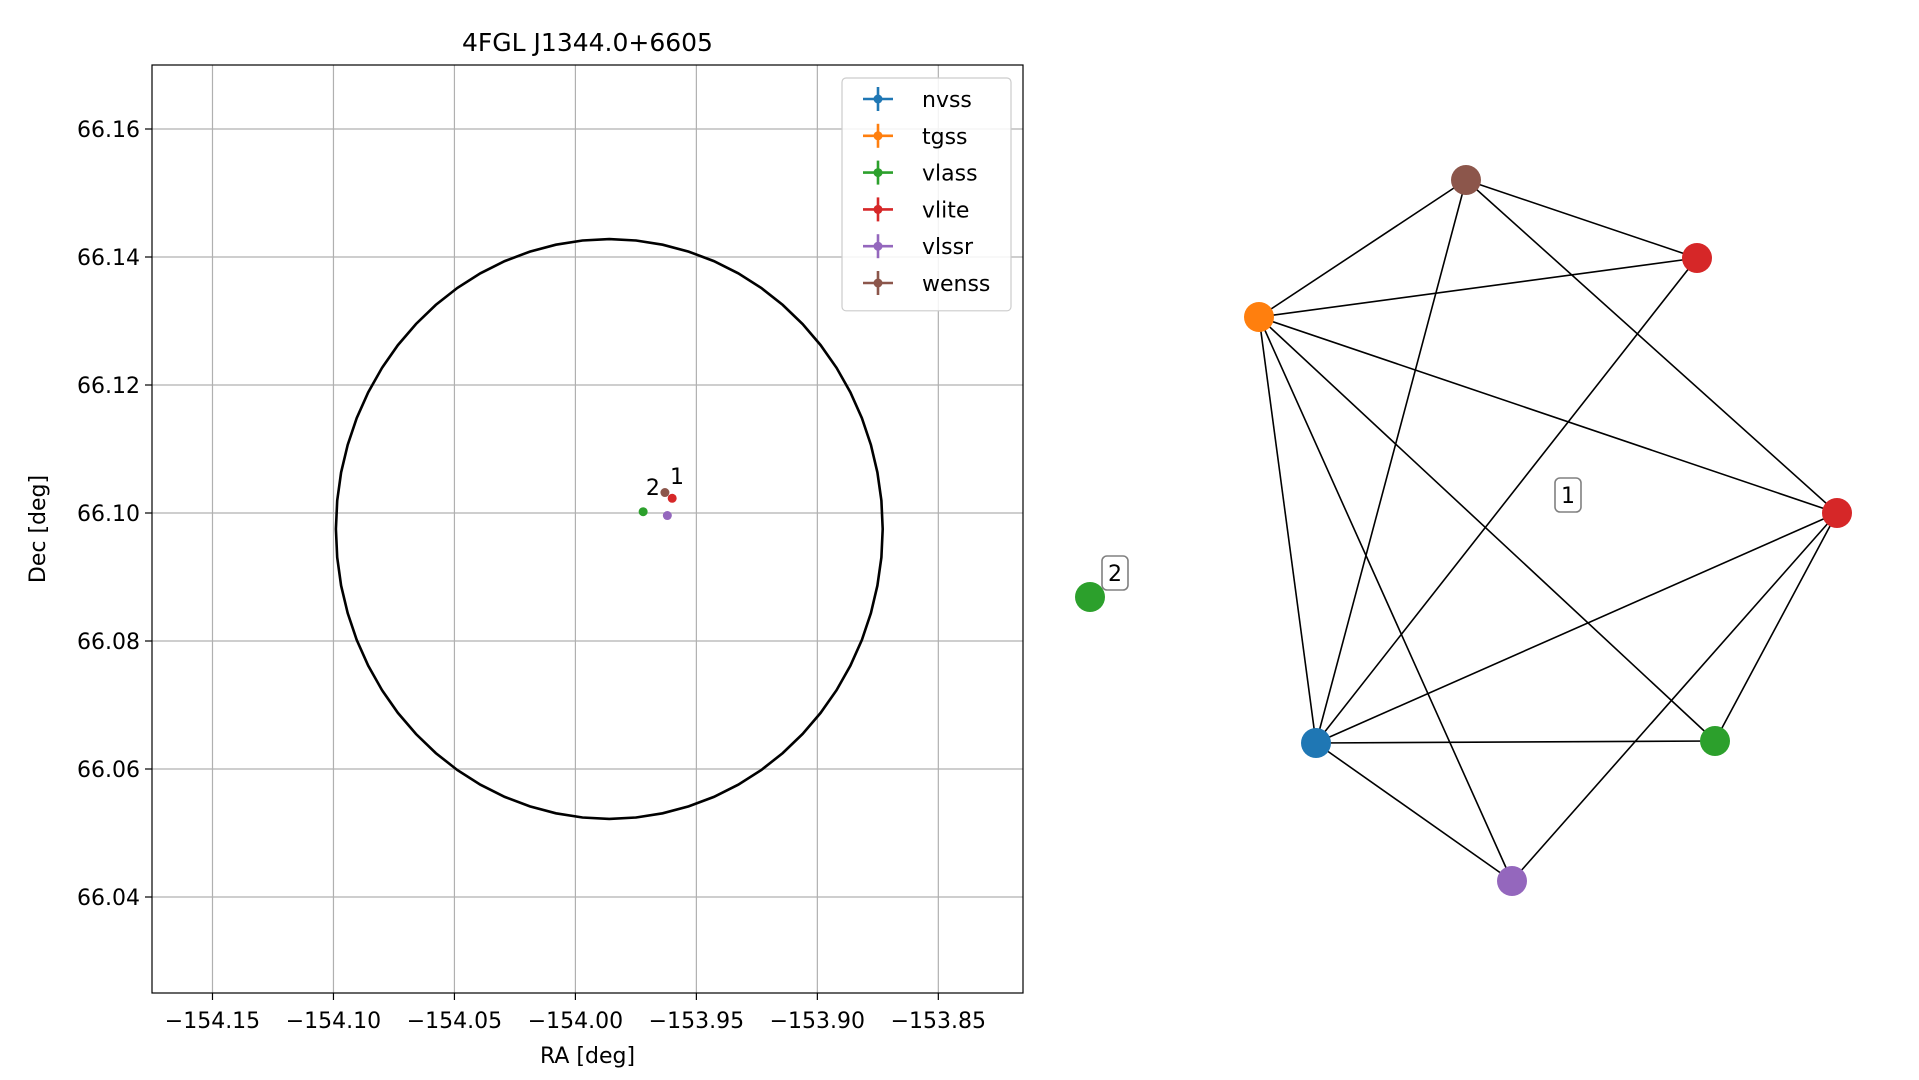 This screenshot has height=1080, width=1919. What do you see at coordinates (677, 477) in the screenshot?
I see `annotation-label: 1` at bounding box center [677, 477].